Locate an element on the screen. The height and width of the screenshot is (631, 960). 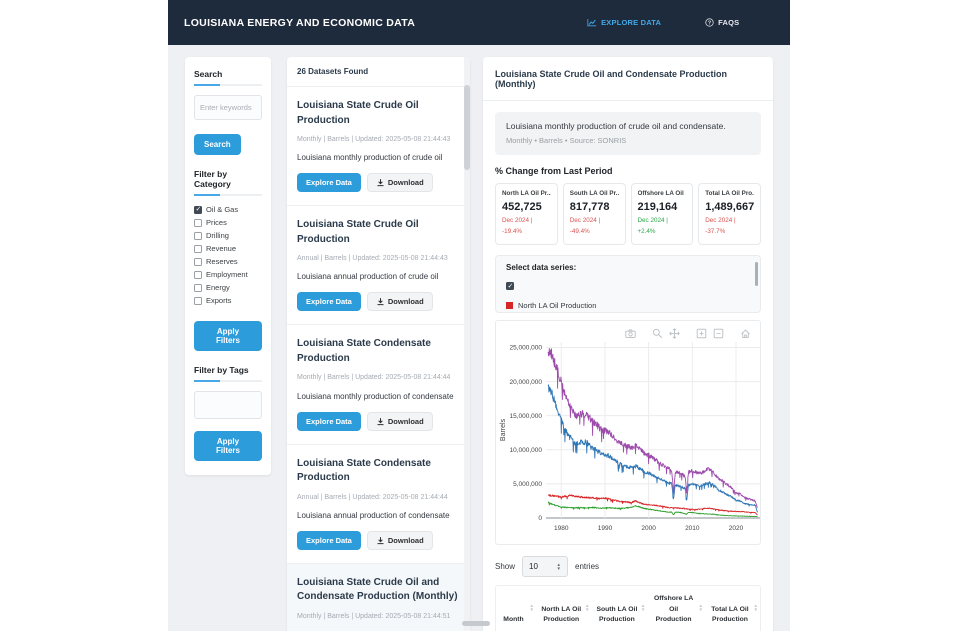
column-header-month: Month is located at coordinates (516, 608).